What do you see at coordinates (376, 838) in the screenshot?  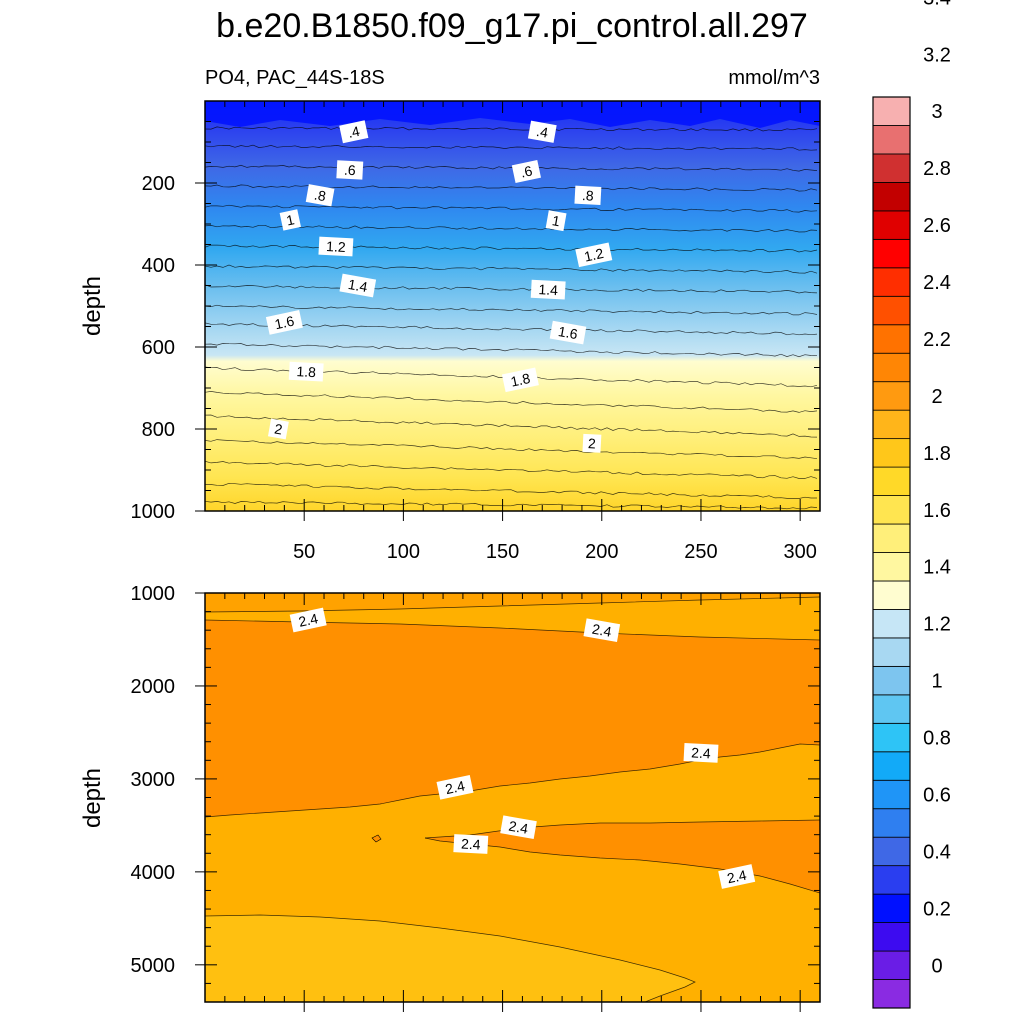 I see `lower-small-patch` at bounding box center [376, 838].